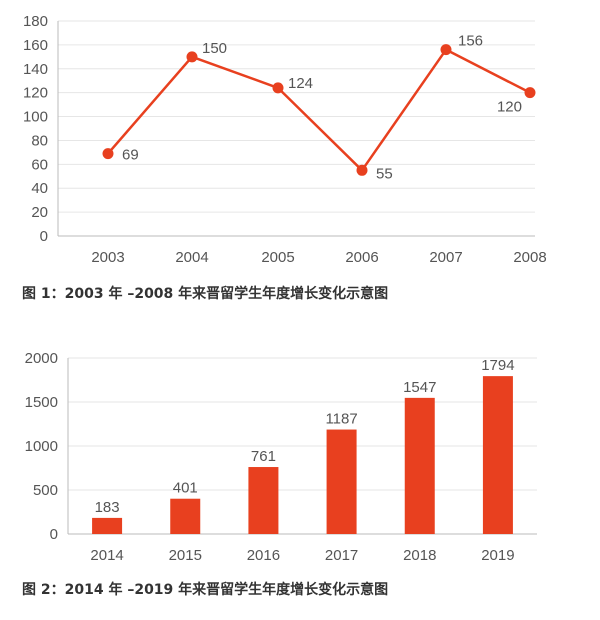 Image resolution: width=600 pixels, height=620 pixels. I want to click on y-tick-label: 60, so click(39, 164).